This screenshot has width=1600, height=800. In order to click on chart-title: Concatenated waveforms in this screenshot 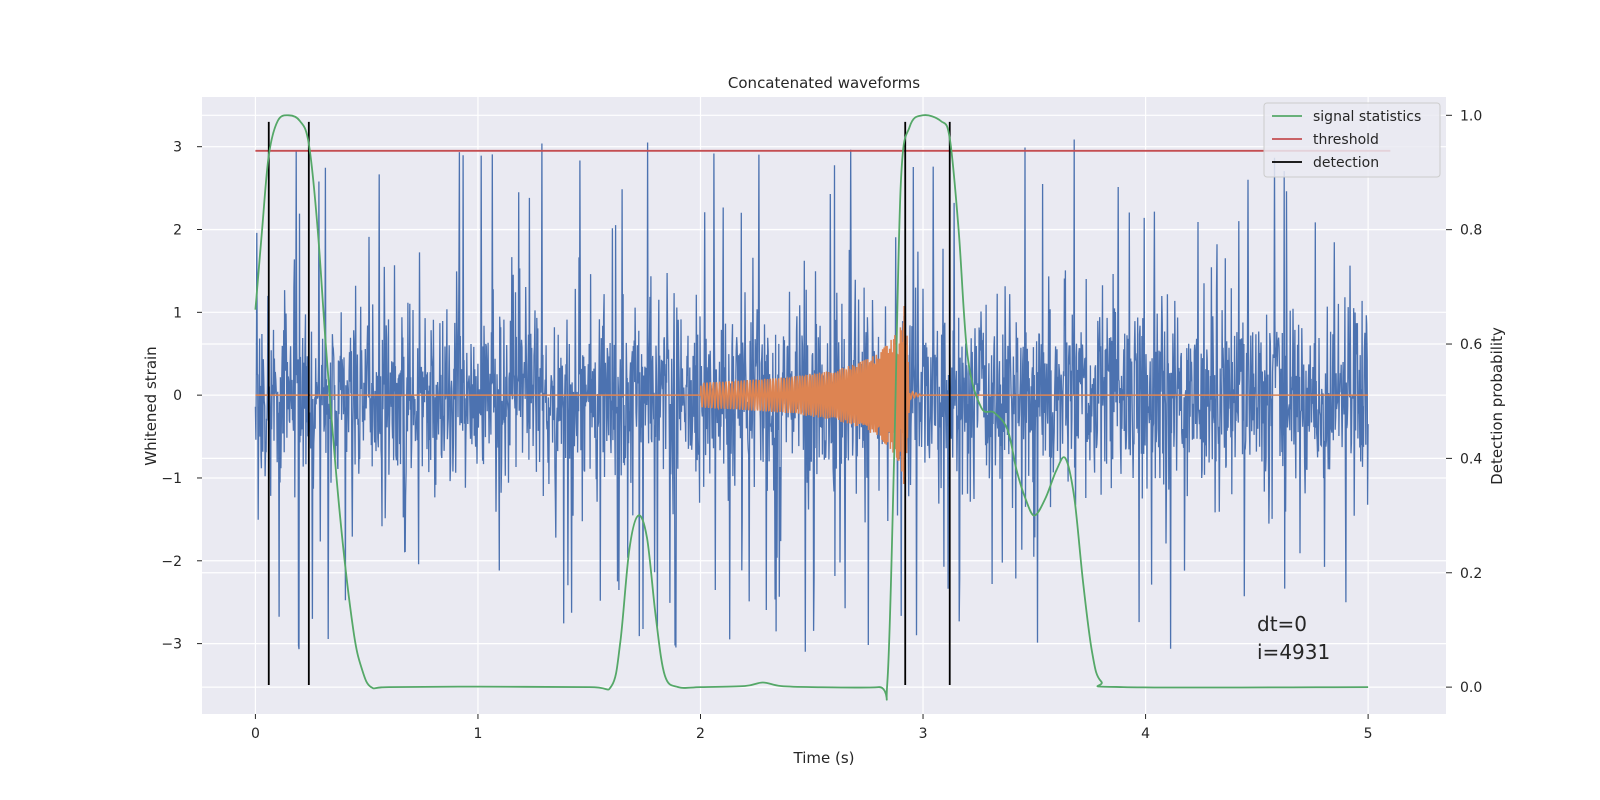, I will do `click(824, 83)`.